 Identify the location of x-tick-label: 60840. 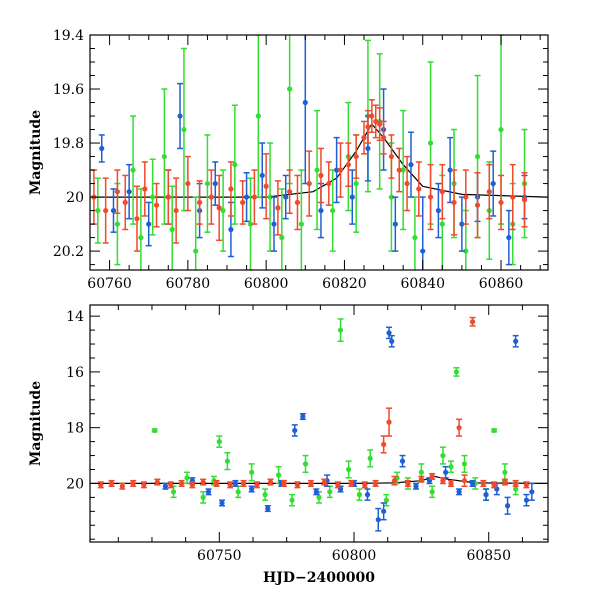
(422, 284).